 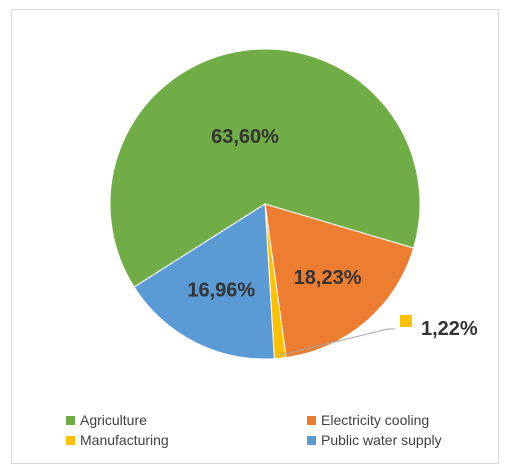 What do you see at coordinates (221, 291) in the screenshot?
I see `data-label-public-water-supply: 16,96%` at bounding box center [221, 291].